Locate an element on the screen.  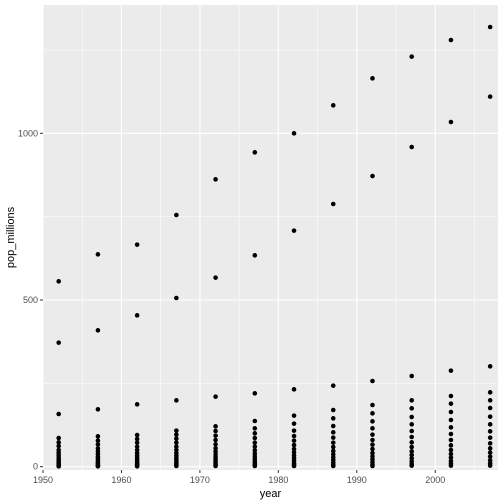
x-axis-ticks: 1950 1960 1970 1980 1990 2000 is located at coordinates (239, 477).